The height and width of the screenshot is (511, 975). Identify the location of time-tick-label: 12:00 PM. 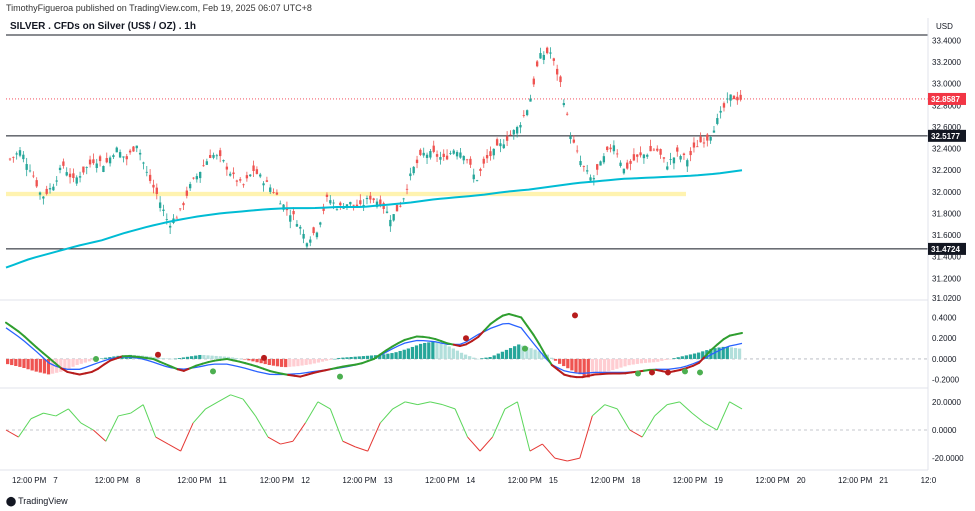
(772, 480).